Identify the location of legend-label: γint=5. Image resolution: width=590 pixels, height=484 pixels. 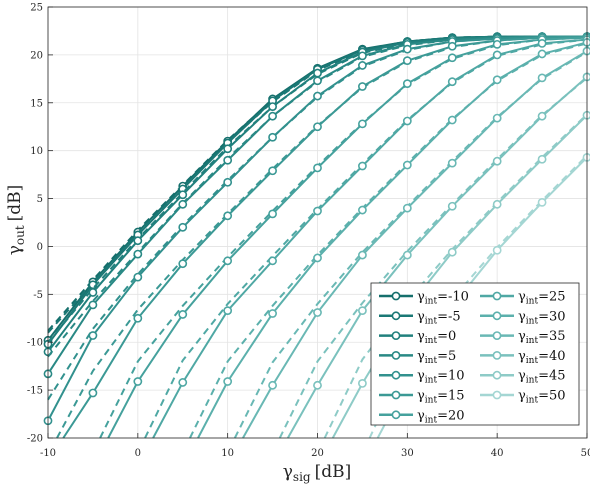
(436, 357).